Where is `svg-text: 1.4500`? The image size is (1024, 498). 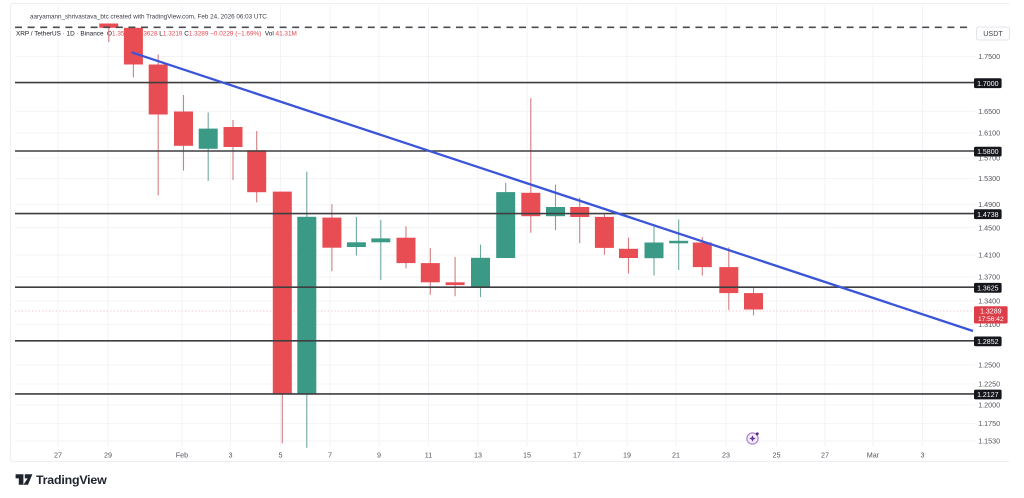 svg-text: 1.4500 is located at coordinates (989, 227).